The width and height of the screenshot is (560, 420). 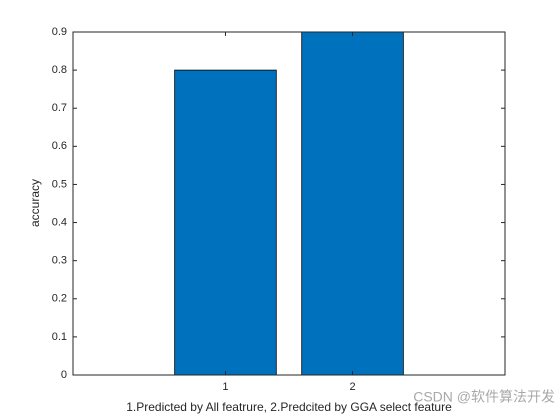 I want to click on y-tick-label: 0.2, so click(x=59, y=299).